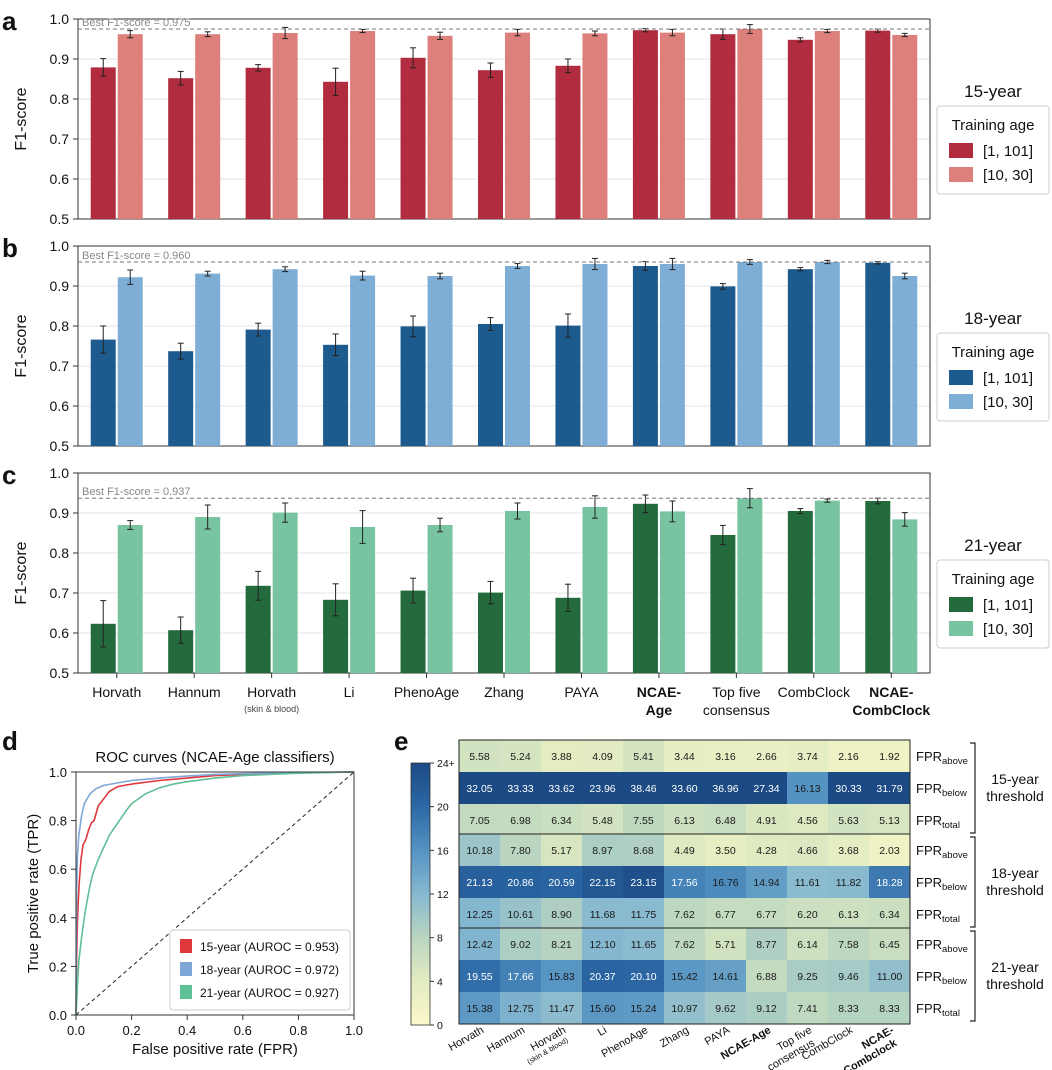 This screenshot has width=1052, height=1070. What do you see at coordinates (807, 757) in the screenshot?
I see `heatmap-value: 3.74` at bounding box center [807, 757].